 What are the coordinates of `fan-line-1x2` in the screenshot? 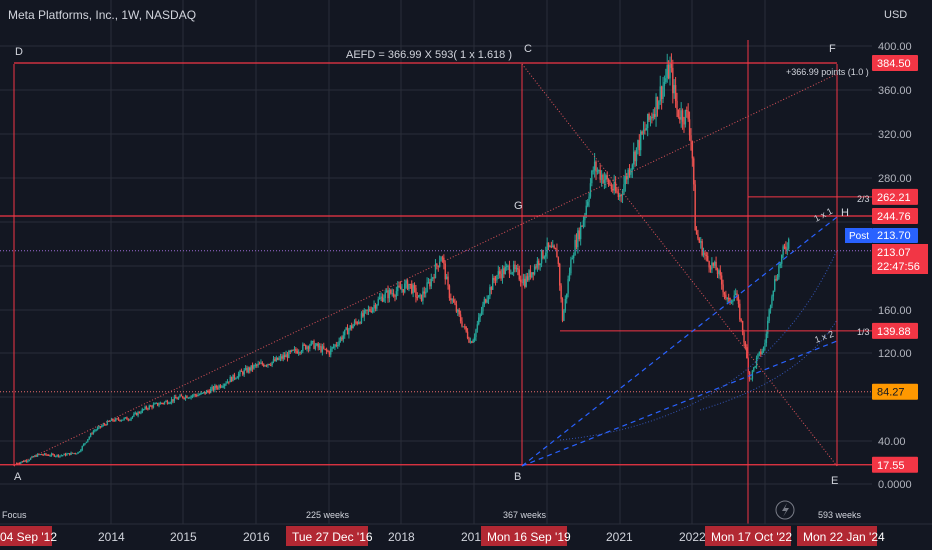 It's located at (679, 403).